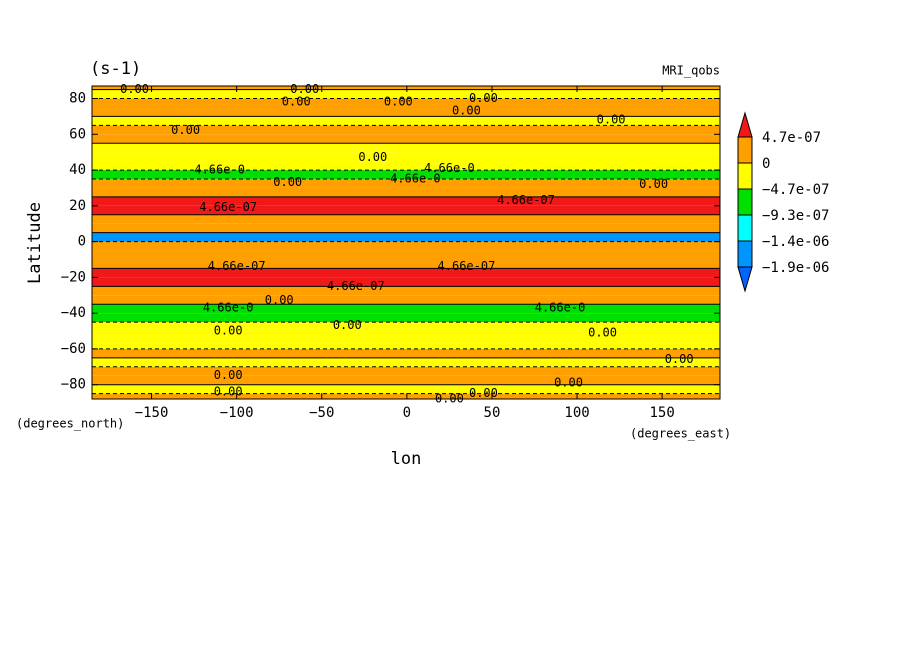  I want to click on colorbar-label: −1.9e-06, so click(795, 268).